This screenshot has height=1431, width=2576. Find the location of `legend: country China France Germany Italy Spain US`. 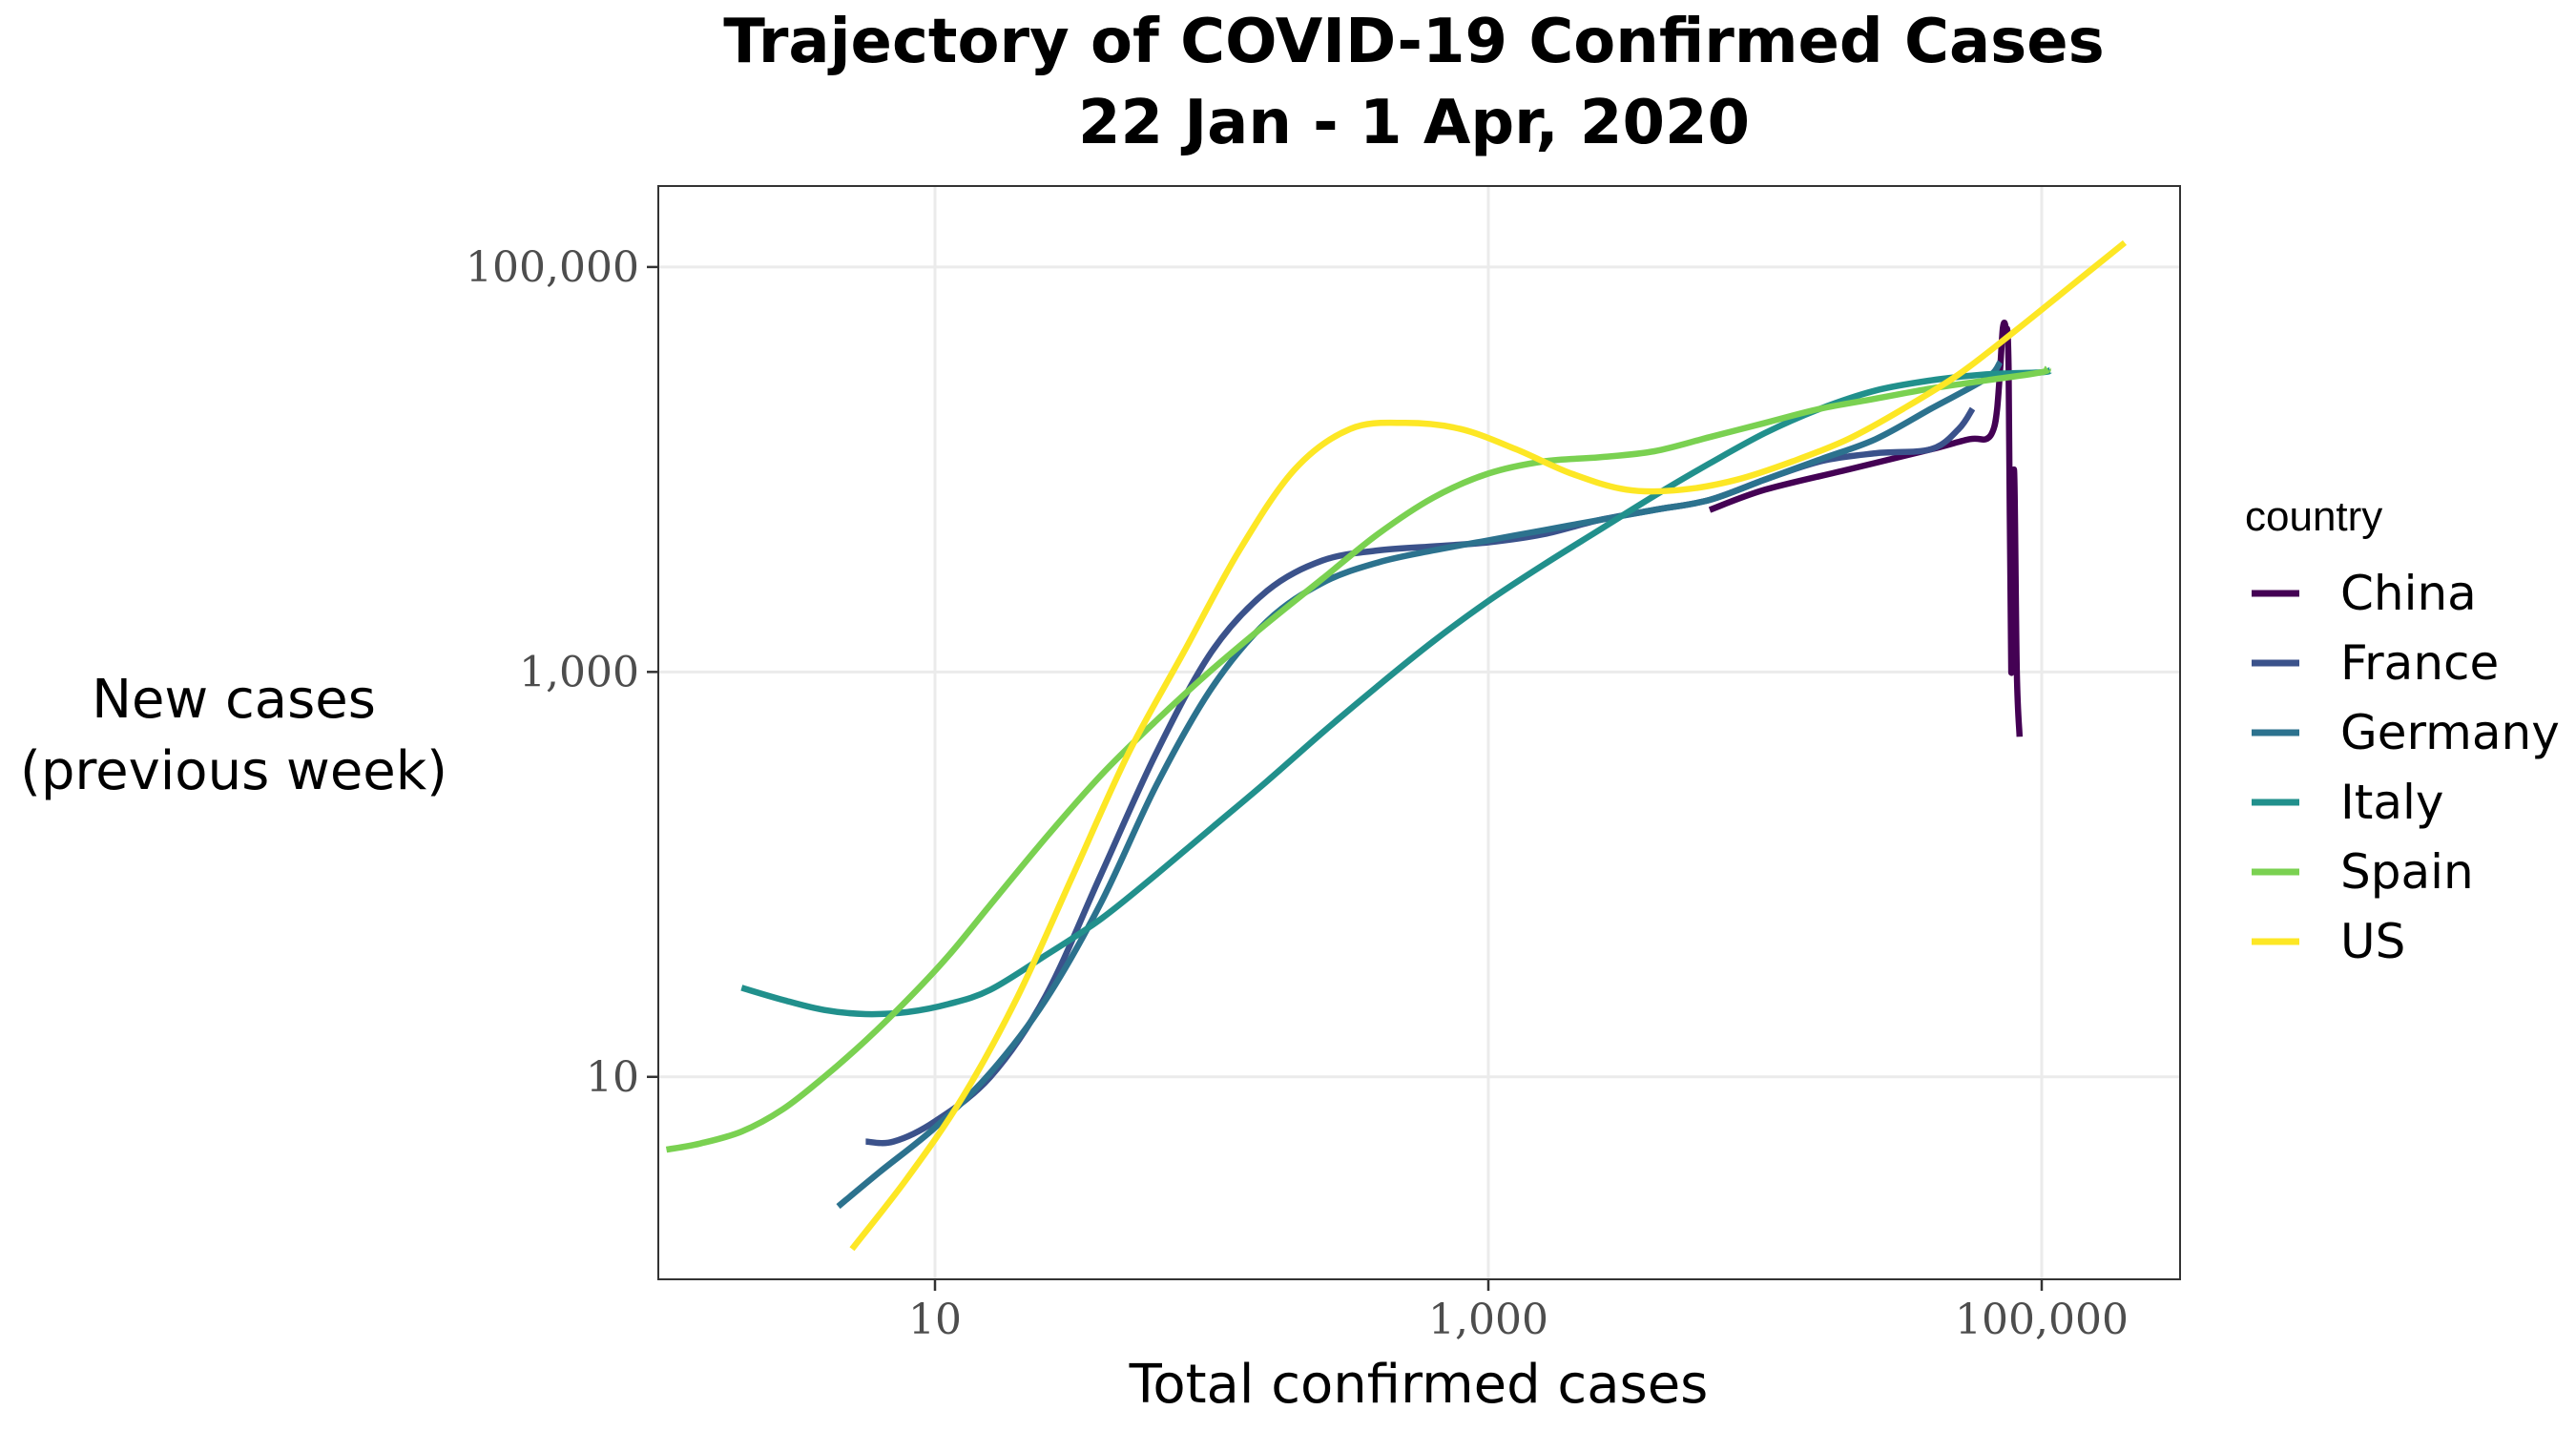

legend: country China France Germany Italy Spain US is located at coordinates (2402, 731).